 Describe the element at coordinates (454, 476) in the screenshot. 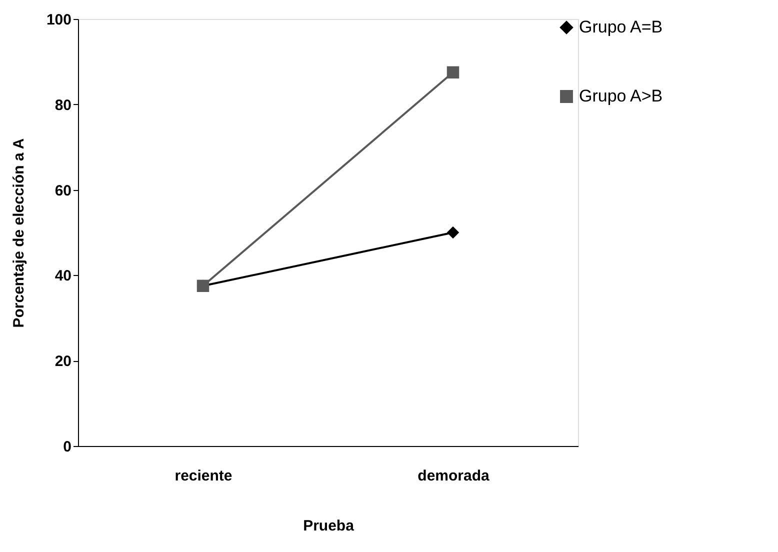

I see `x-tick-label: demorada` at that location.